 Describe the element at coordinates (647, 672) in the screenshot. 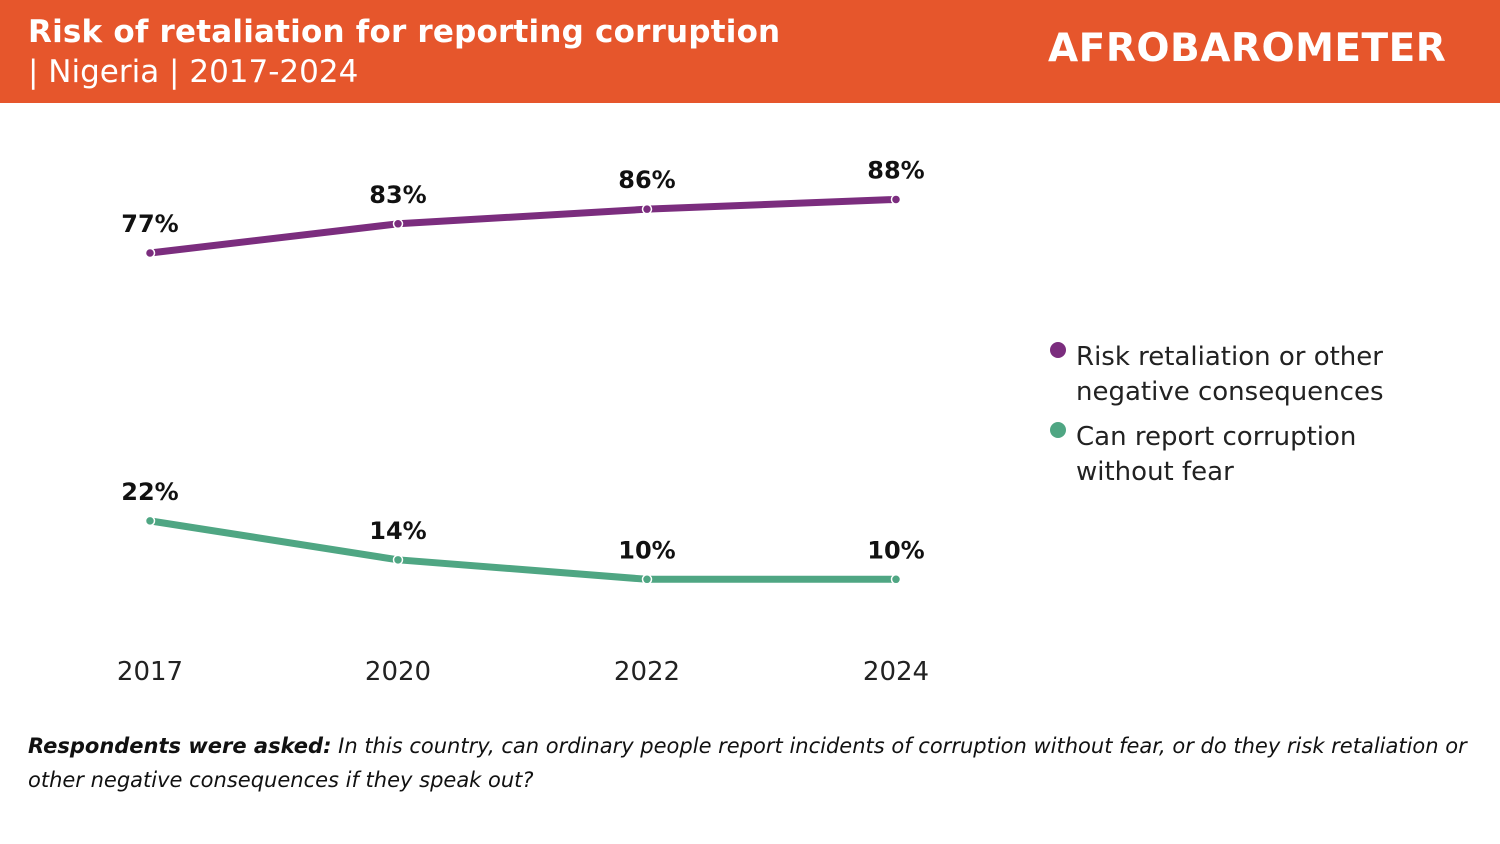

I see `x-tick-label-2: 2022` at that location.